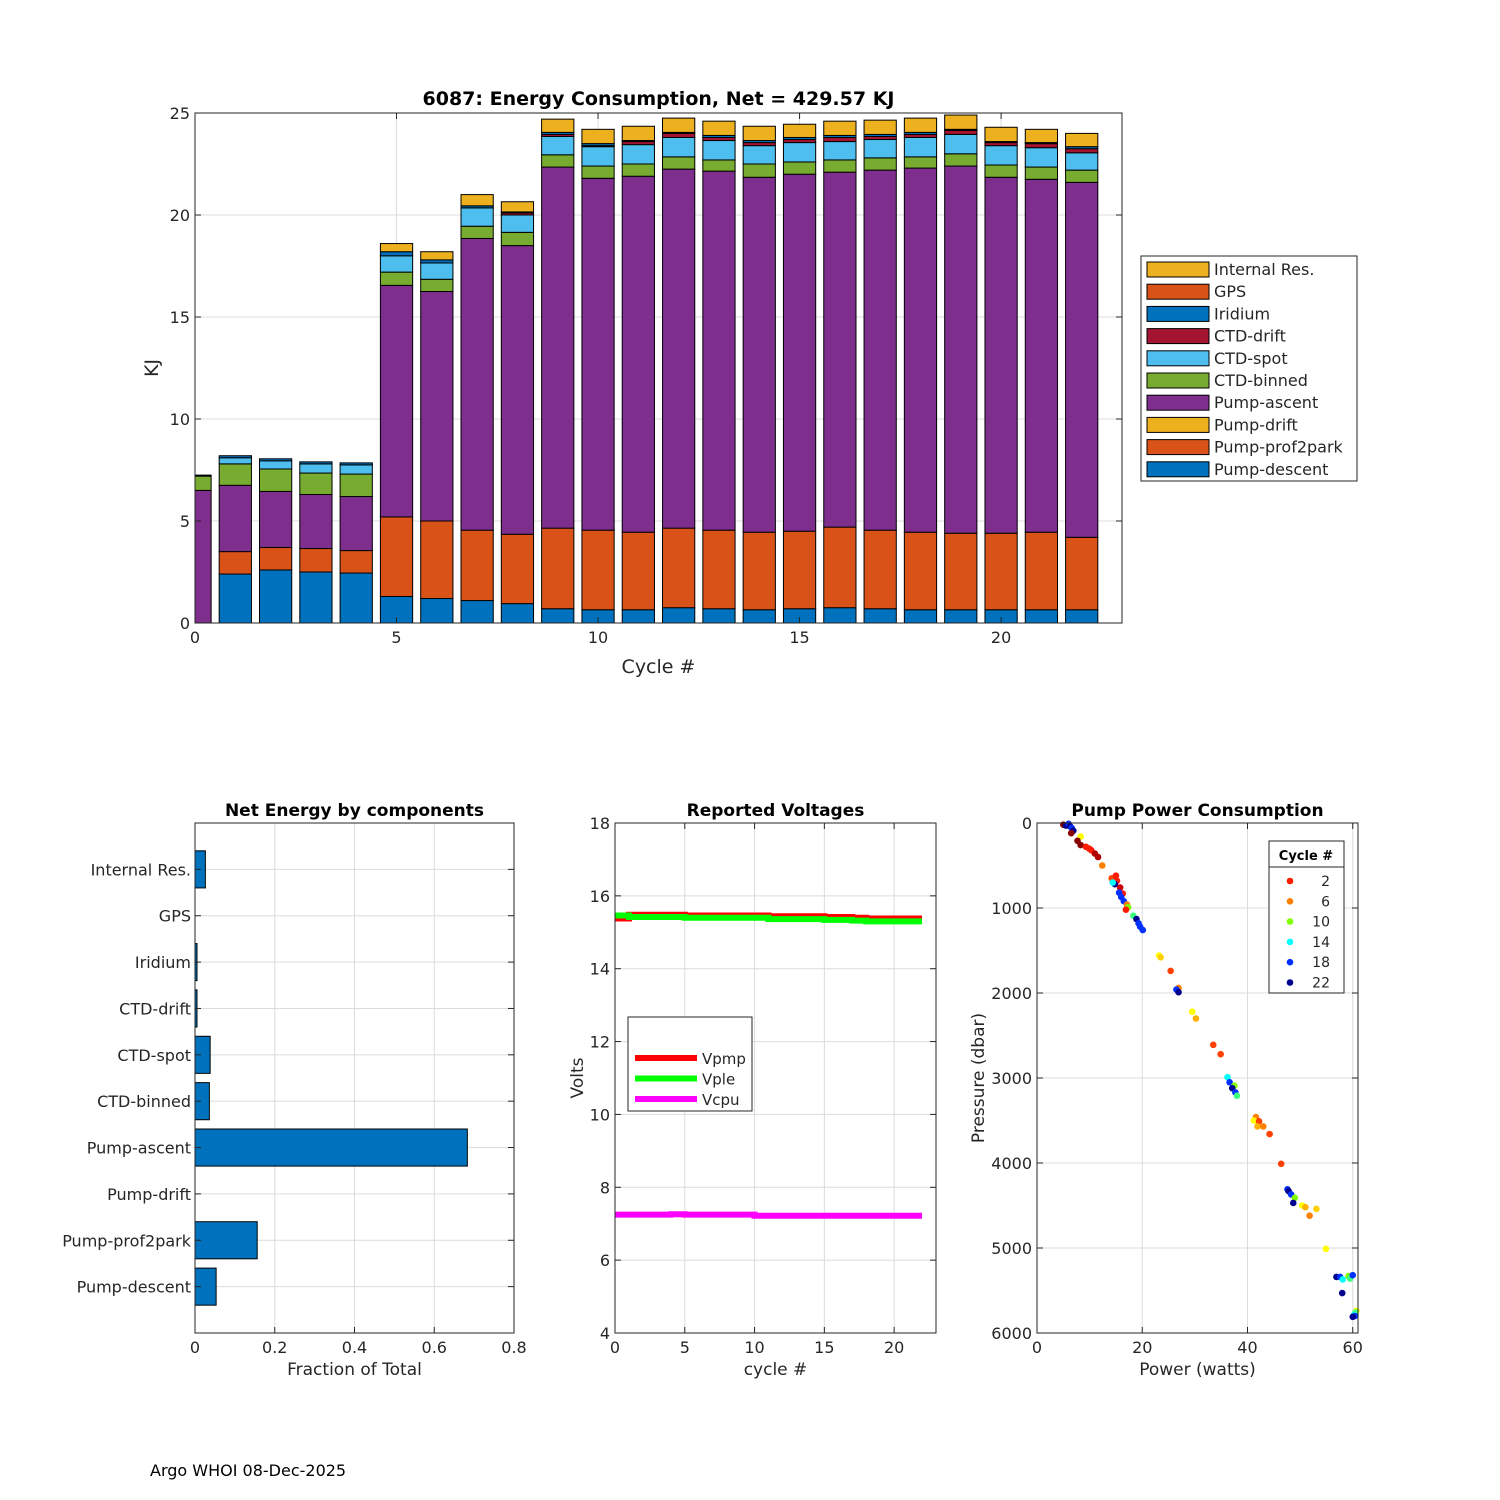  Describe the element at coordinates (180, 215) in the screenshot. I see `y-tick-label: 20` at that location.